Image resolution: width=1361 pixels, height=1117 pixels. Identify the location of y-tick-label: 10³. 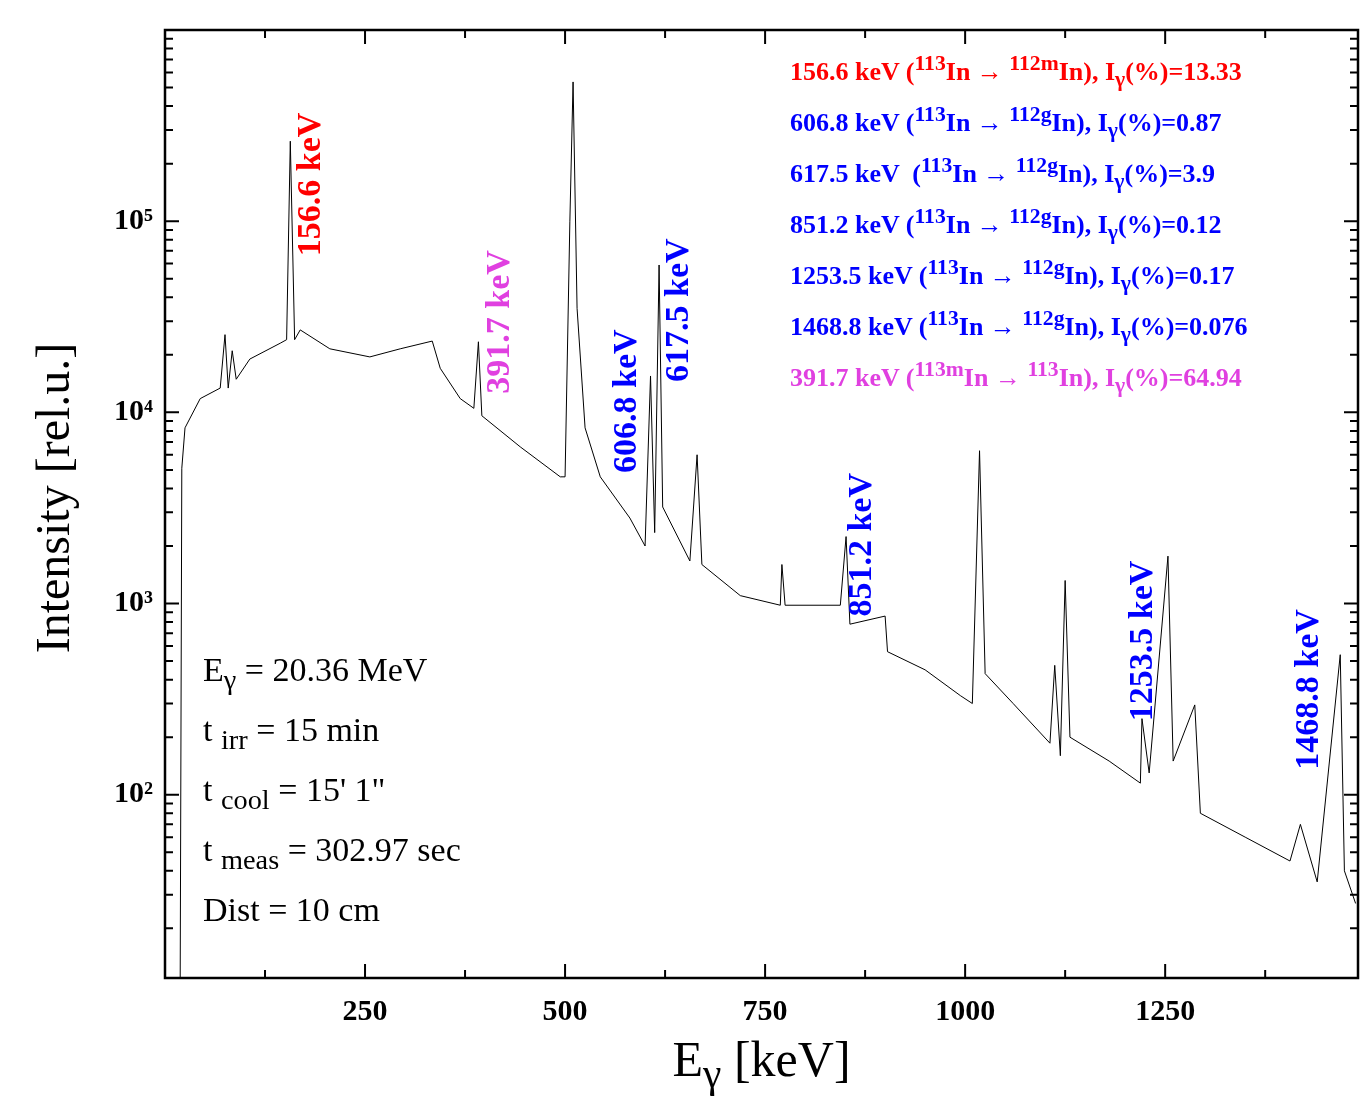
(133, 601).